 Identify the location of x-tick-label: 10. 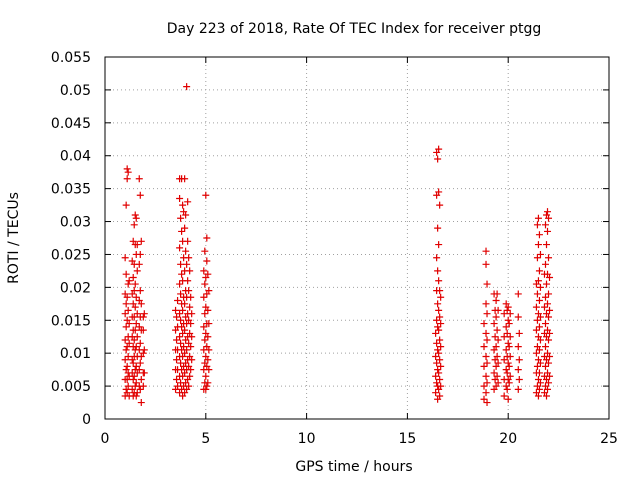
(307, 439).